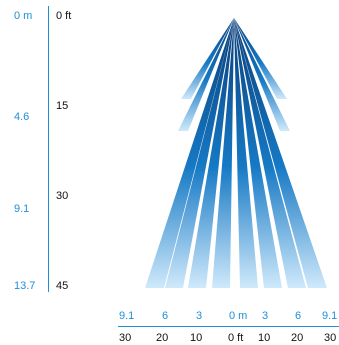 The image size is (339, 345). I want to click on beam-short-left-lower, so click(206, 74).